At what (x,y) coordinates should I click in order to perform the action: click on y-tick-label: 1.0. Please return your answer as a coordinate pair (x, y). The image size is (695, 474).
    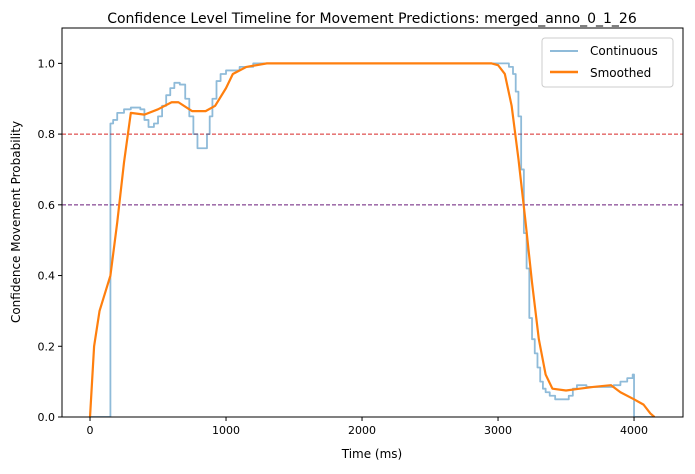
    Looking at the image, I should click on (47, 63).